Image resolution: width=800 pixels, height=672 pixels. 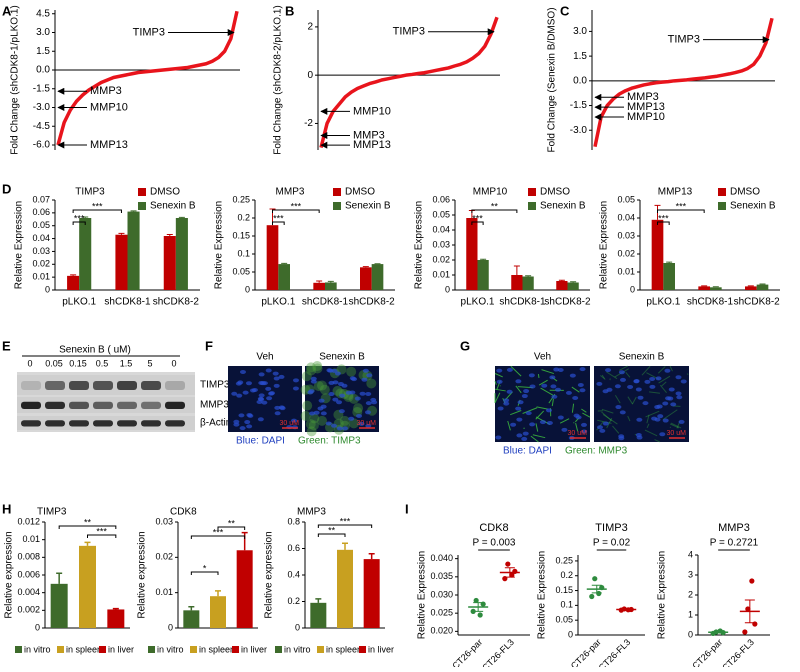 I want to click on y-axis-label: Fold Change (shCDK8-1/pLKO.1), so click(x=15, y=80).